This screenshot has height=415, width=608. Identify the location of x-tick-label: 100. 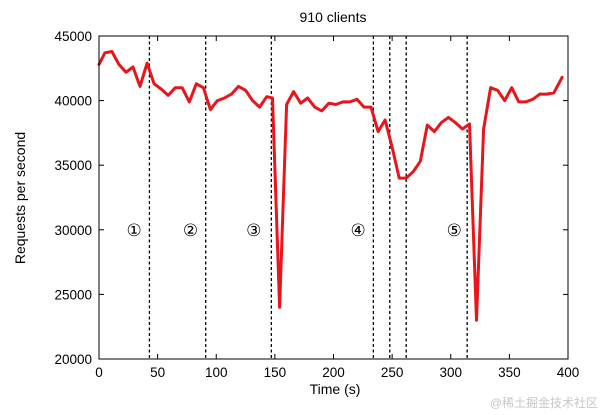
(216, 372).